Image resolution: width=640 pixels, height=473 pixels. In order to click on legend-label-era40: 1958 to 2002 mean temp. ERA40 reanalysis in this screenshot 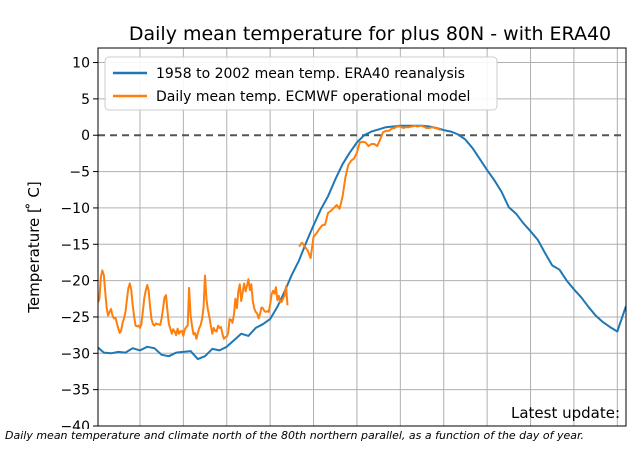, I will do `click(310, 74)`.